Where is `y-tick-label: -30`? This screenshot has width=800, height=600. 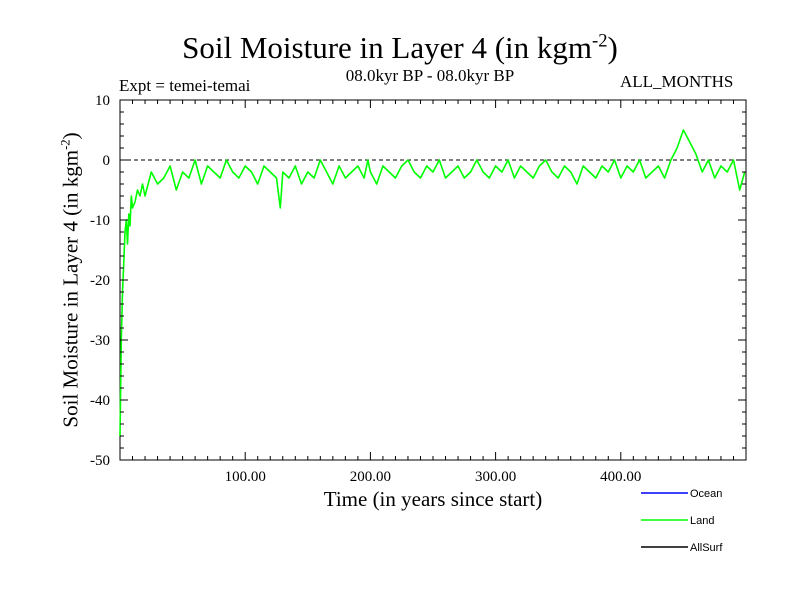
y-tick-label: -30 is located at coordinates (100, 341).